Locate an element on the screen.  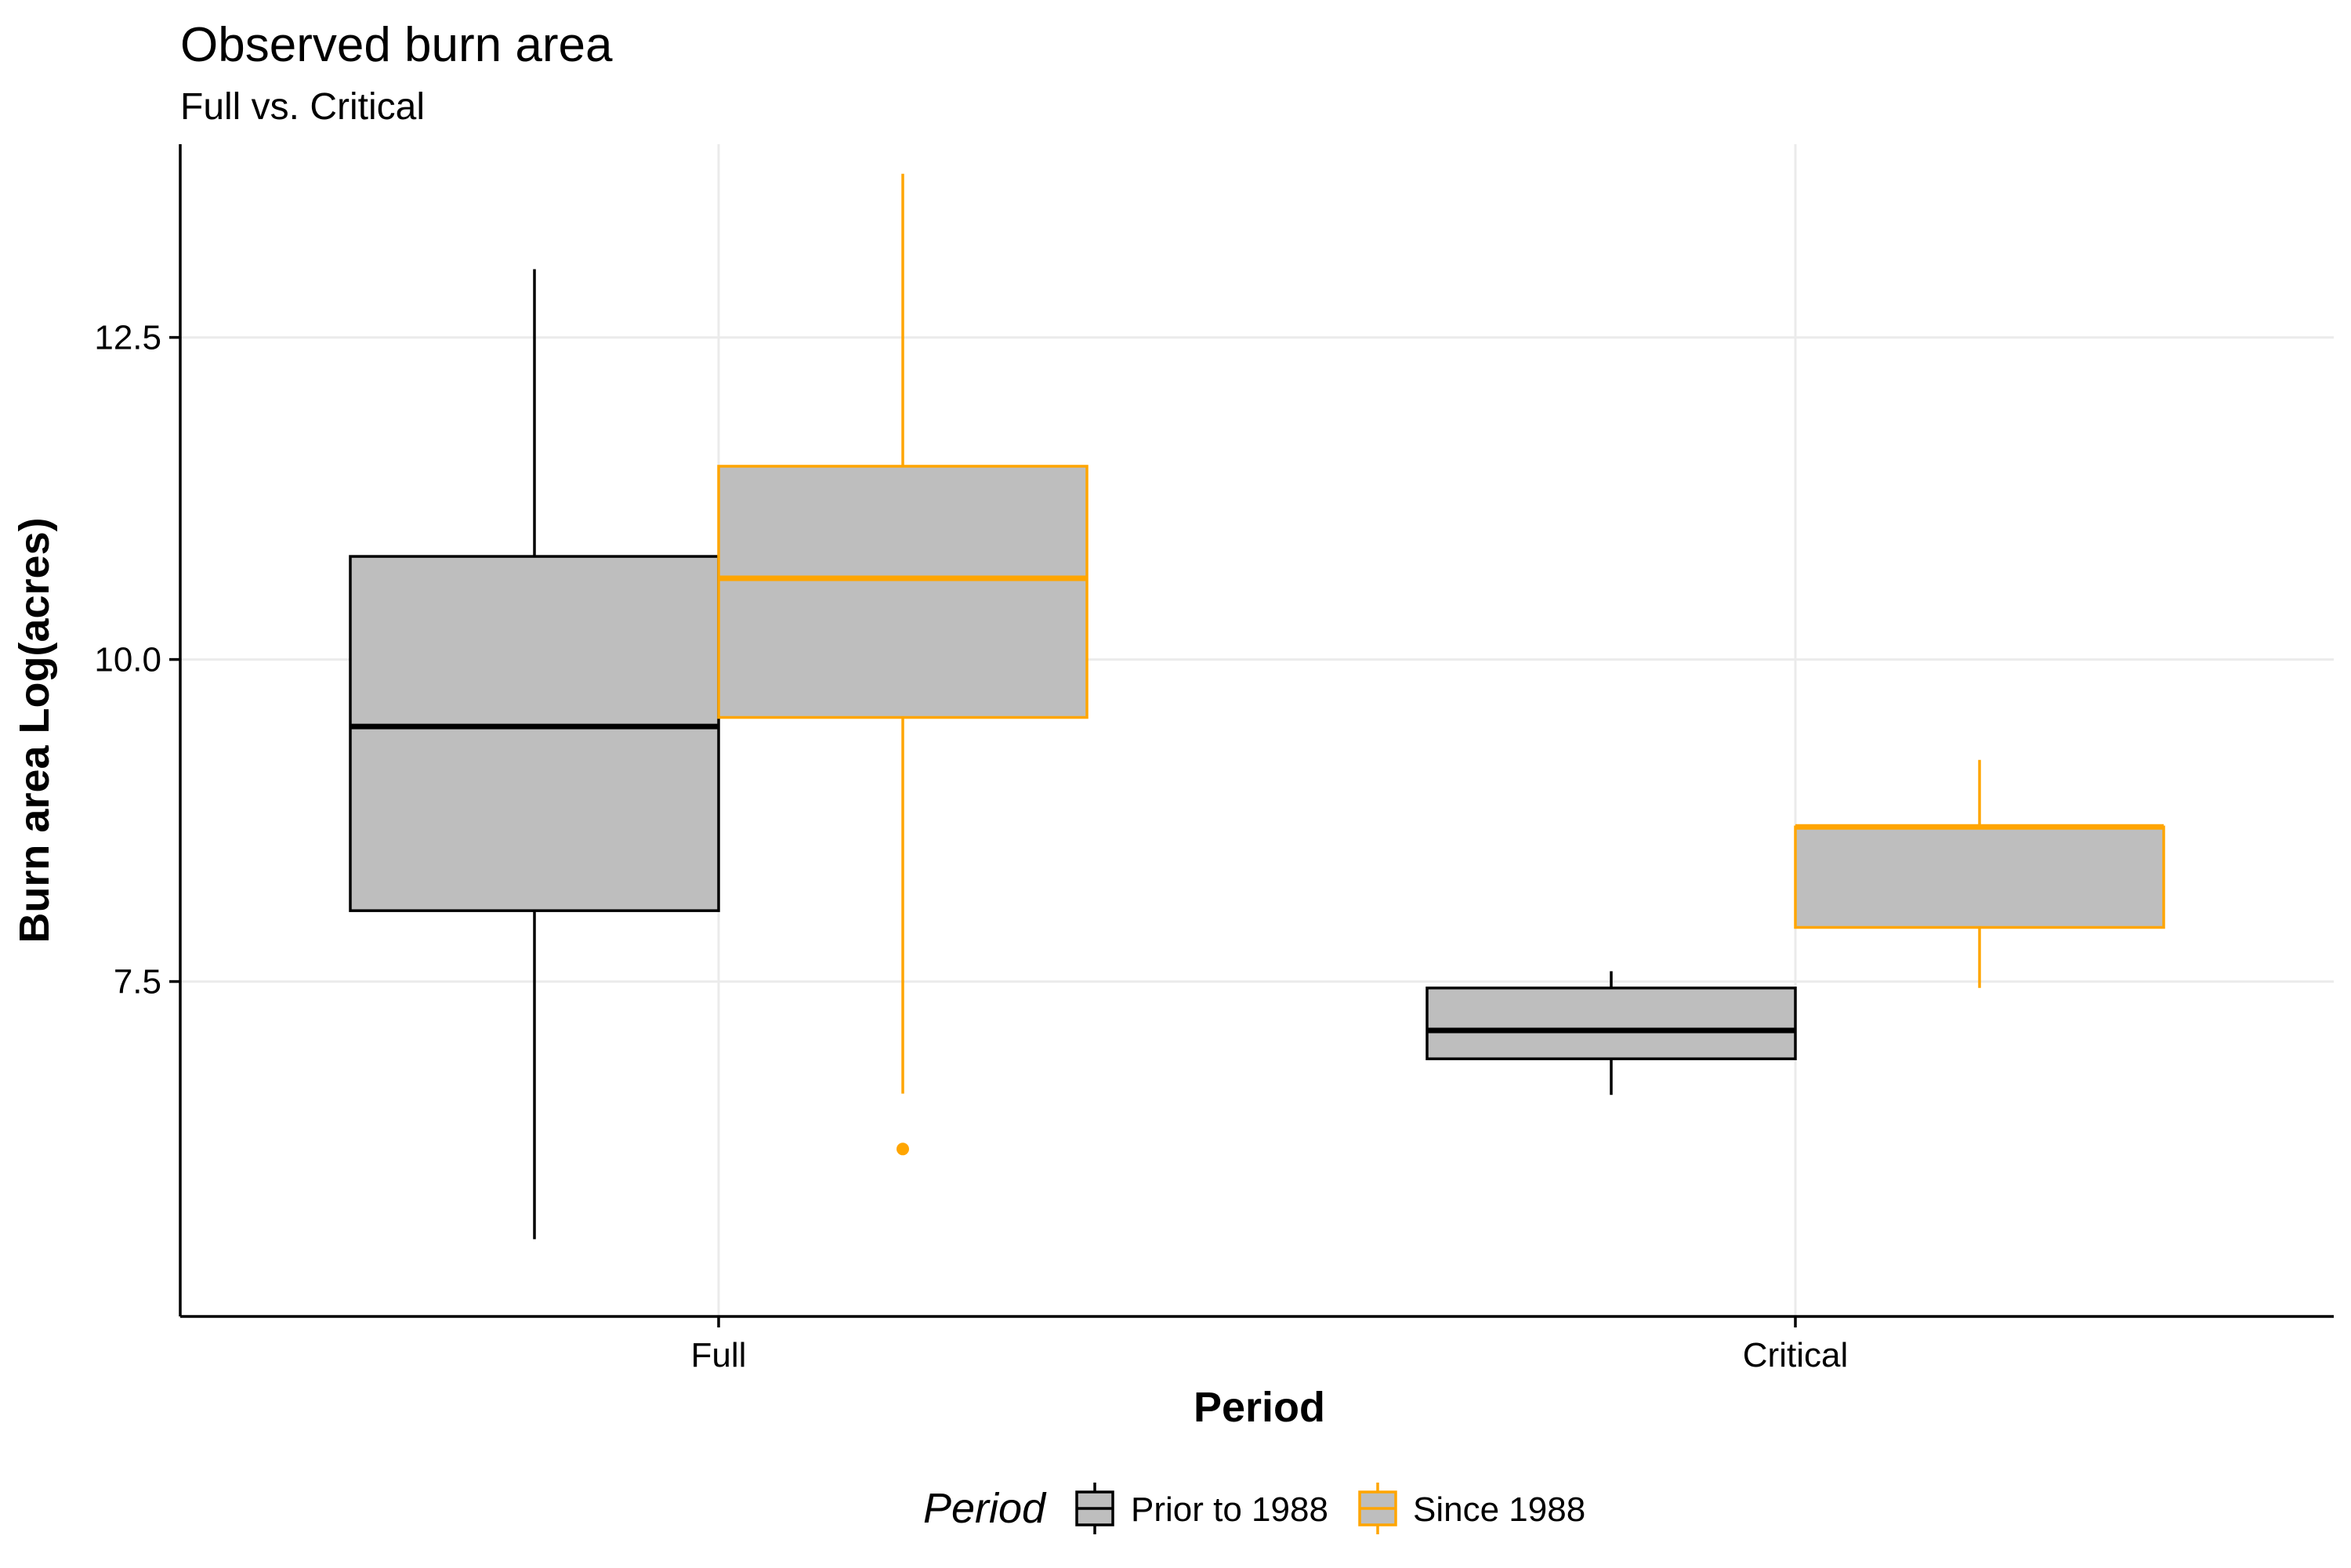
chart-subtitle: Full vs. Critical is located at coordinates (302, 107).